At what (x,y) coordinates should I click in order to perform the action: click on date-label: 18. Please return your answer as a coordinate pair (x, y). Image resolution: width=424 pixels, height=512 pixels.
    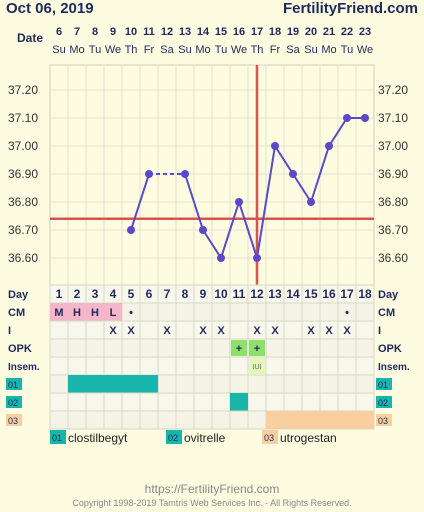
    Looking at the image, I should click on (275, 32).